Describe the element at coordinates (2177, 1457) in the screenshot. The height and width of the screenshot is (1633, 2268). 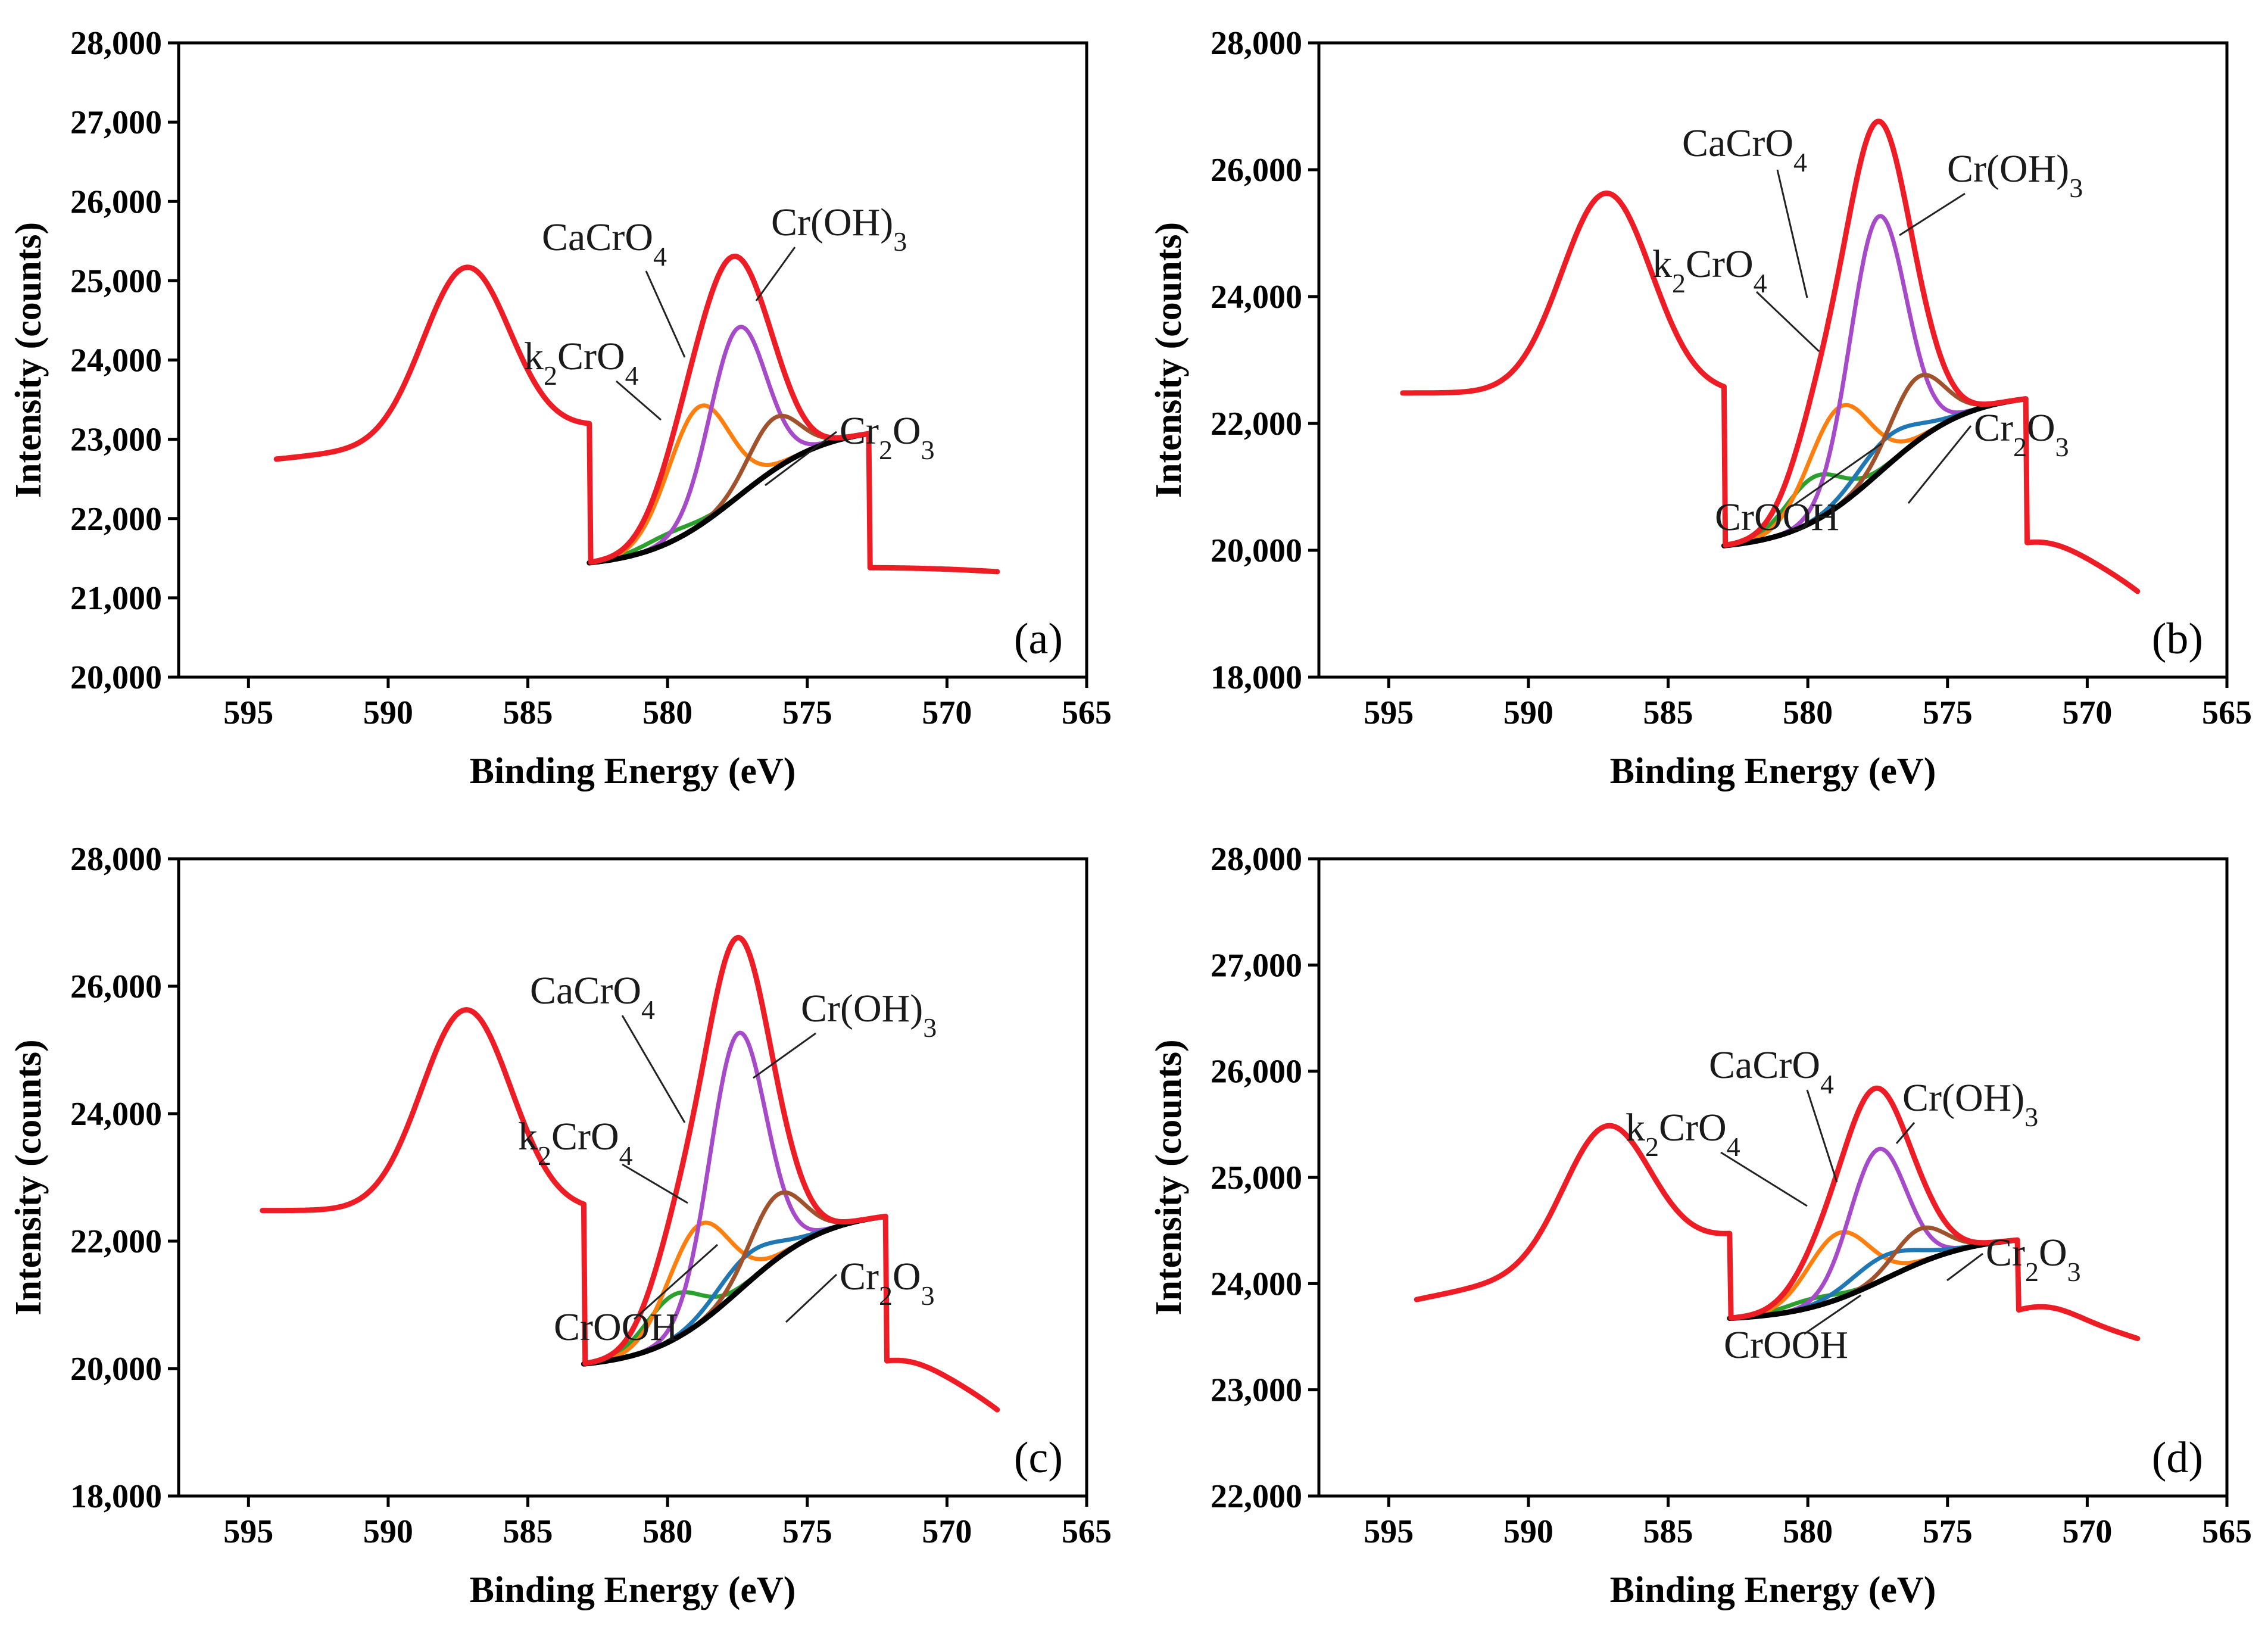
I see `panel-label: (d)` at that location.